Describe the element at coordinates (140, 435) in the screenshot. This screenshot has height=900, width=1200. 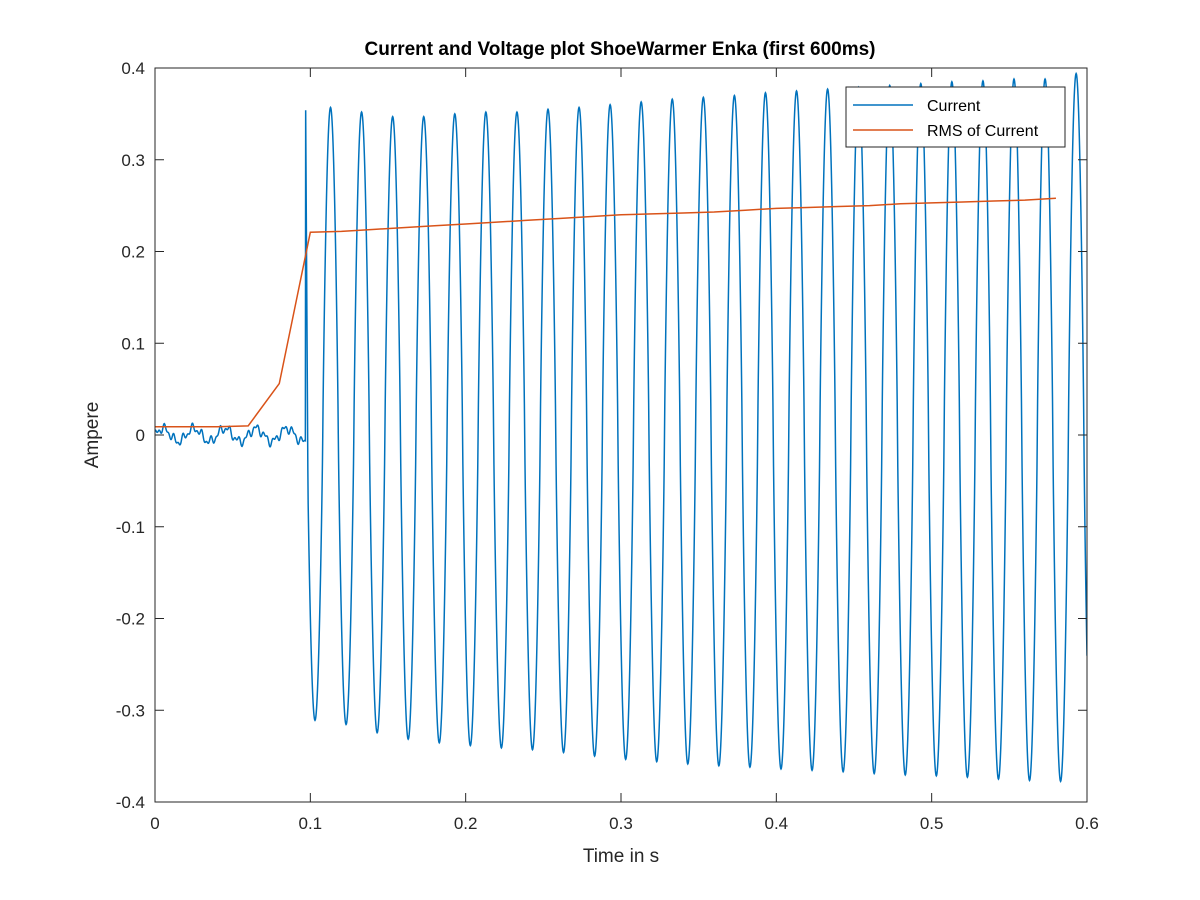
I see `y-tick-label: 0` at that location.